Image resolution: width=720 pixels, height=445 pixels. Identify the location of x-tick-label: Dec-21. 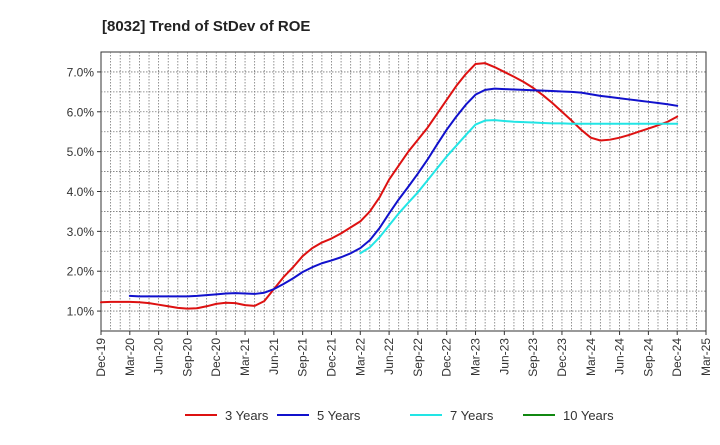
(331, 357).